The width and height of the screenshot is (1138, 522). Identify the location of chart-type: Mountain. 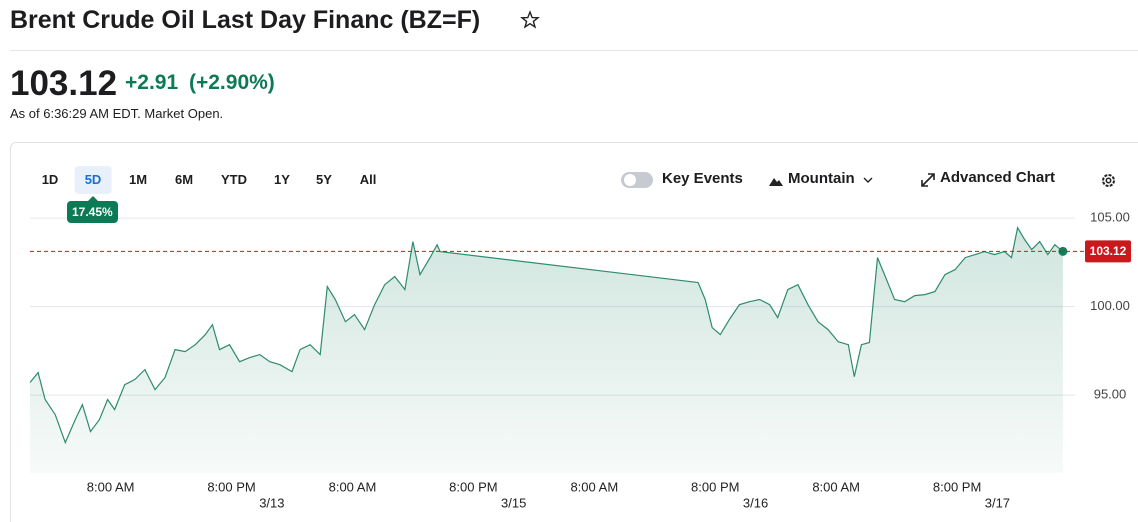
(821, 178).